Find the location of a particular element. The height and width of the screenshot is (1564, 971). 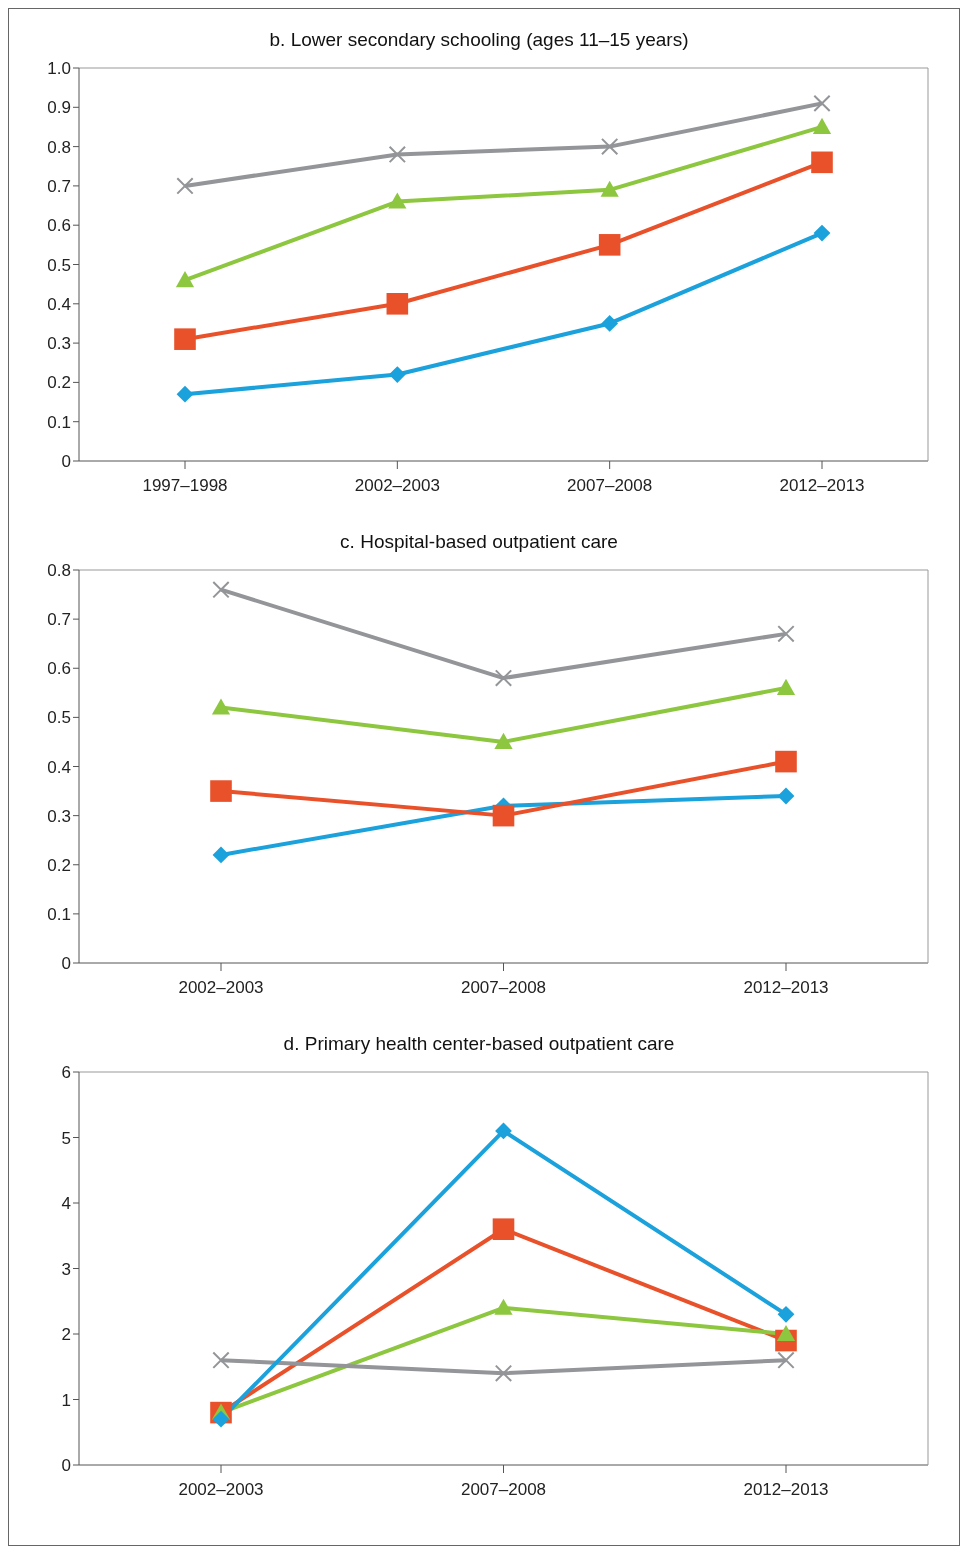

chart-title: b. Lower secondary schooling (ages 11–15 years) is located at coordinates (479, 40).